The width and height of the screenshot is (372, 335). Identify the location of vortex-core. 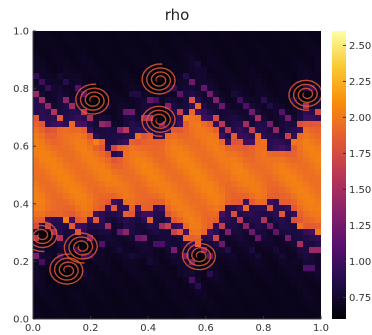
(158, 79).